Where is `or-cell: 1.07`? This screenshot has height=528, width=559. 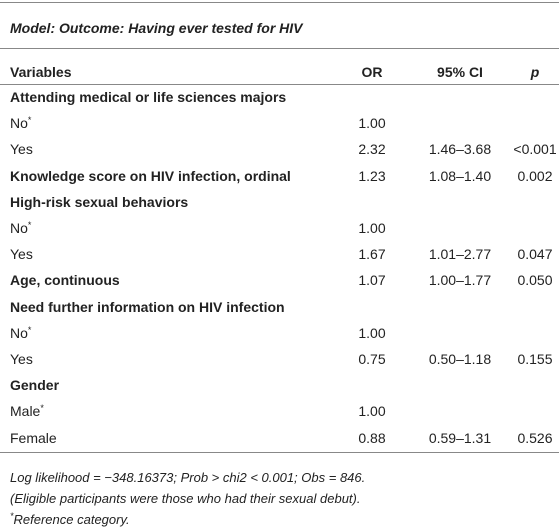 or-cell: 1.07 is located at coordinates (372, 280).